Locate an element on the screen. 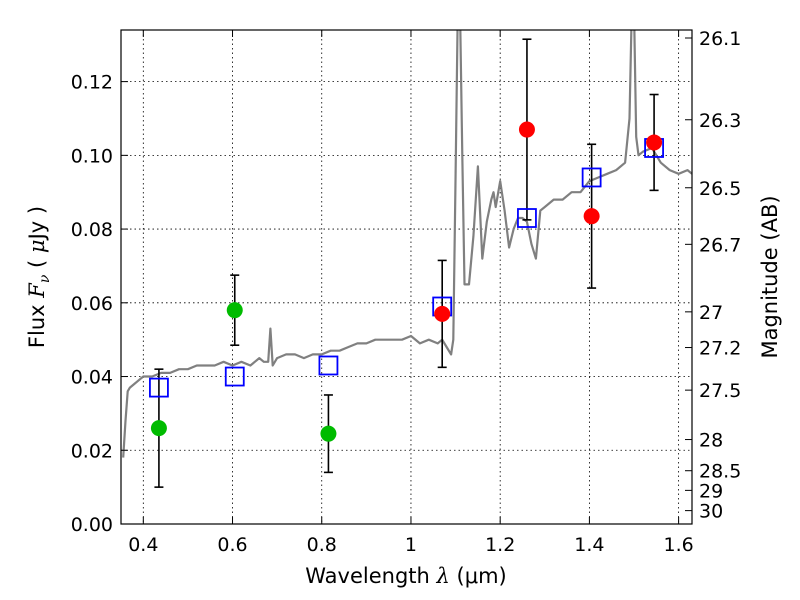 The width and height of the screenshot is (800, 600). magnitude-tick-label: 27 is located at coordinates (711, 313).